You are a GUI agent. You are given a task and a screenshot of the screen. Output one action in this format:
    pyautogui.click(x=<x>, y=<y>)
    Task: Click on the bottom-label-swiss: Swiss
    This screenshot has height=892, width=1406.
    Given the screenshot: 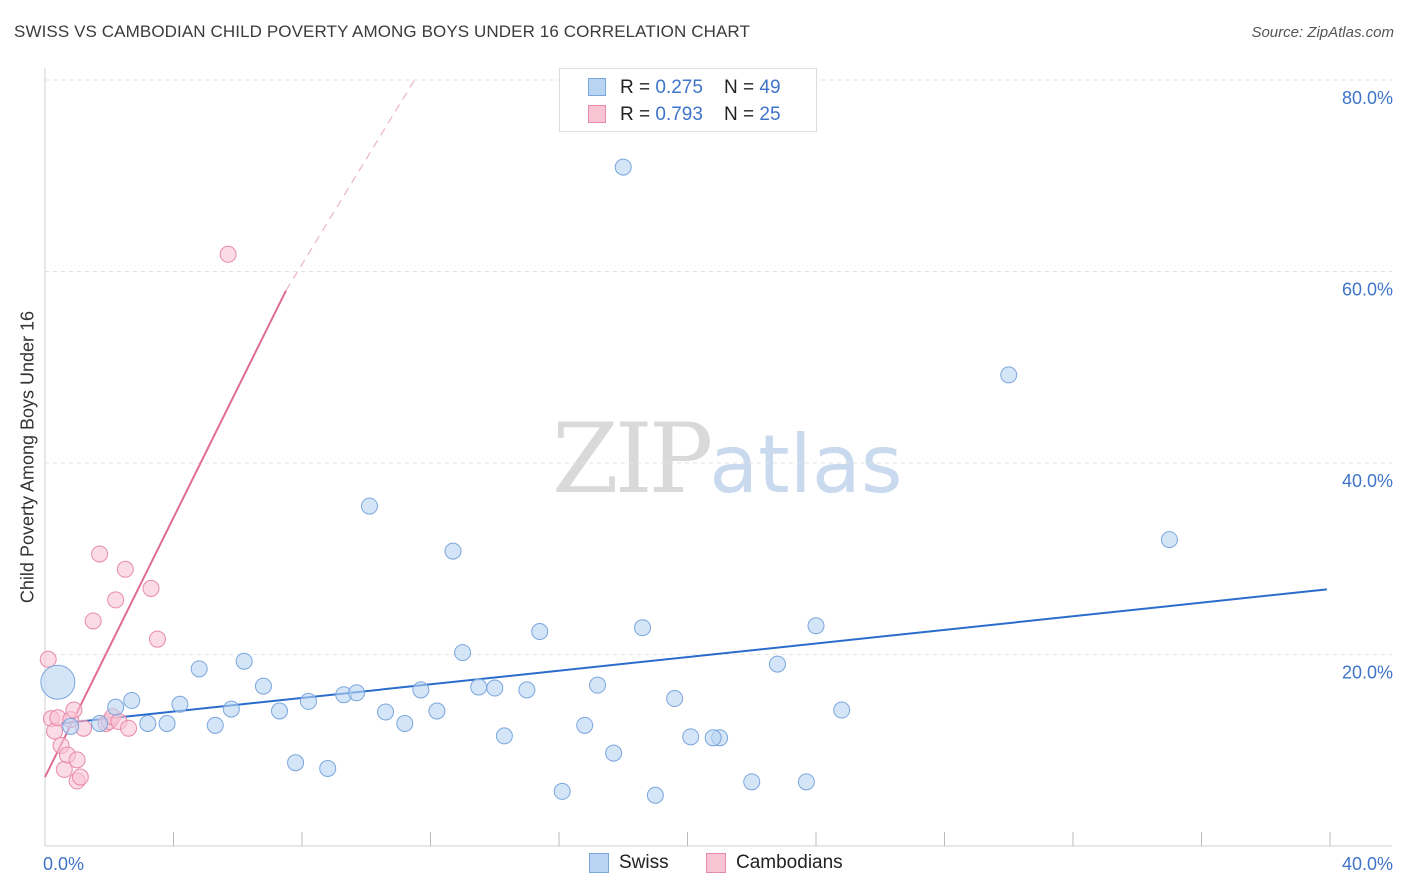 What is the action you would take?
    pyautogui.click(x=644, y=862)
    